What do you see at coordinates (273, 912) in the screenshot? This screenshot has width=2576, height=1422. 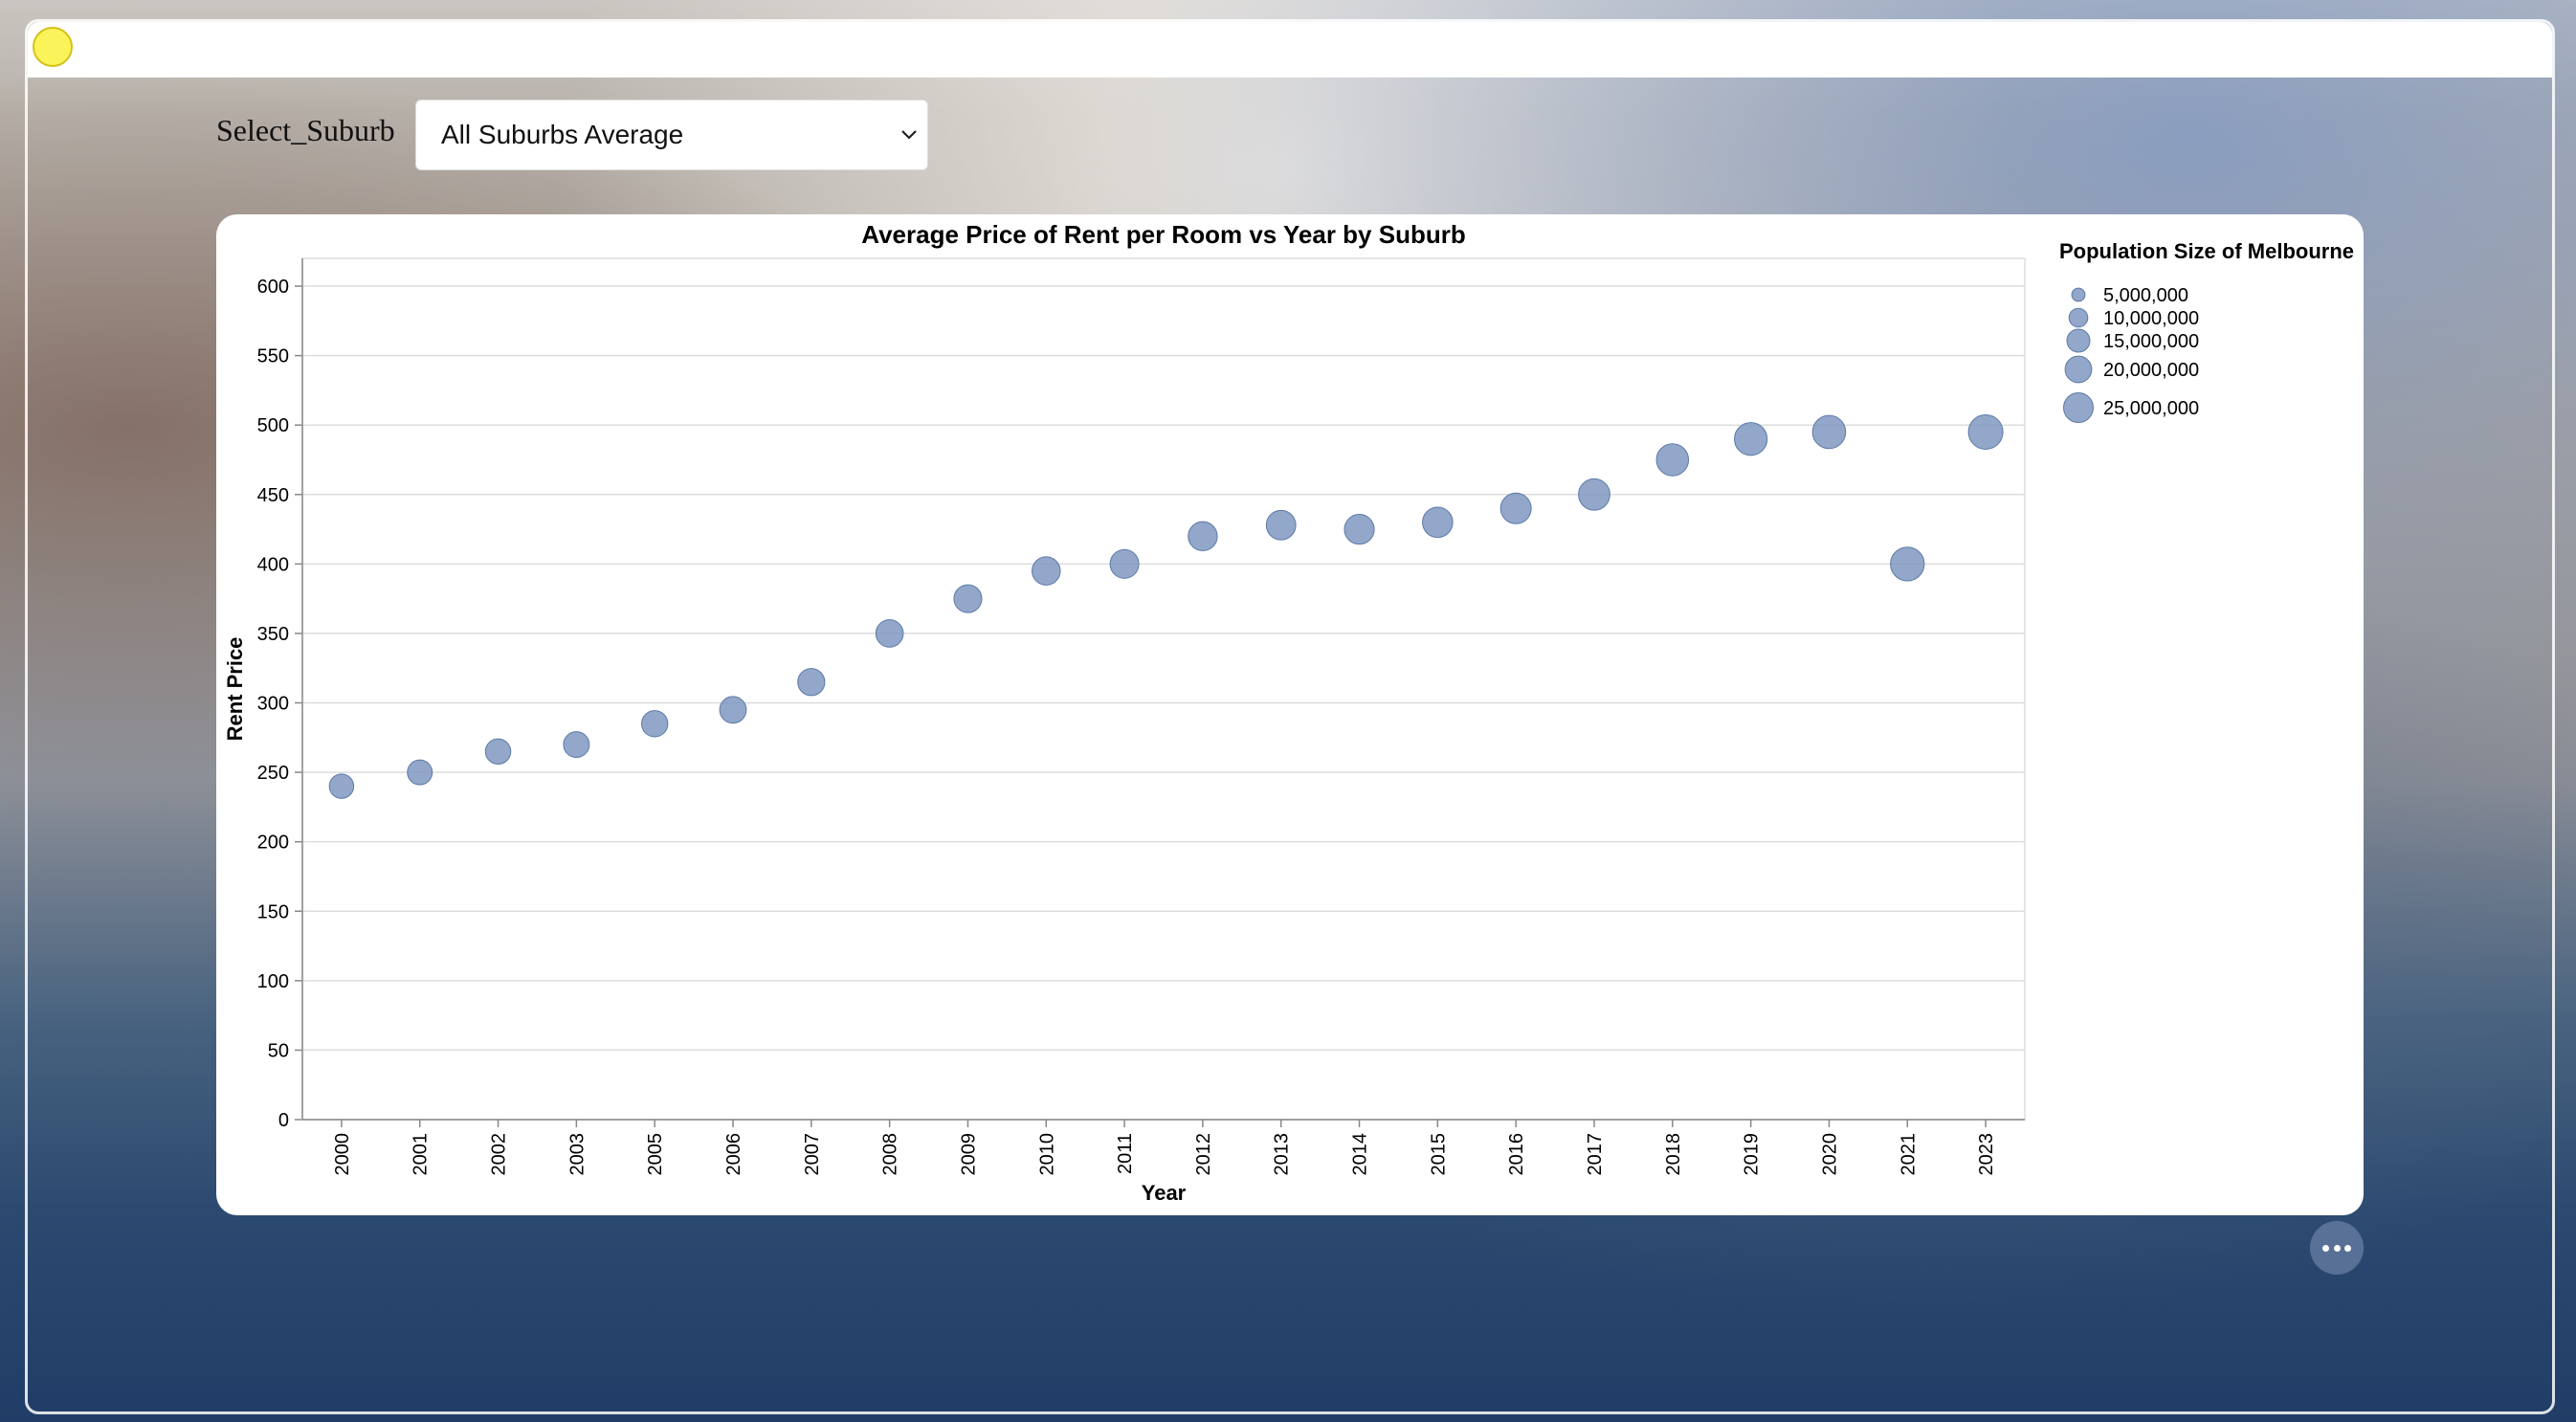 I see `y-tick-label: 150` at bounding box center [273, 912].